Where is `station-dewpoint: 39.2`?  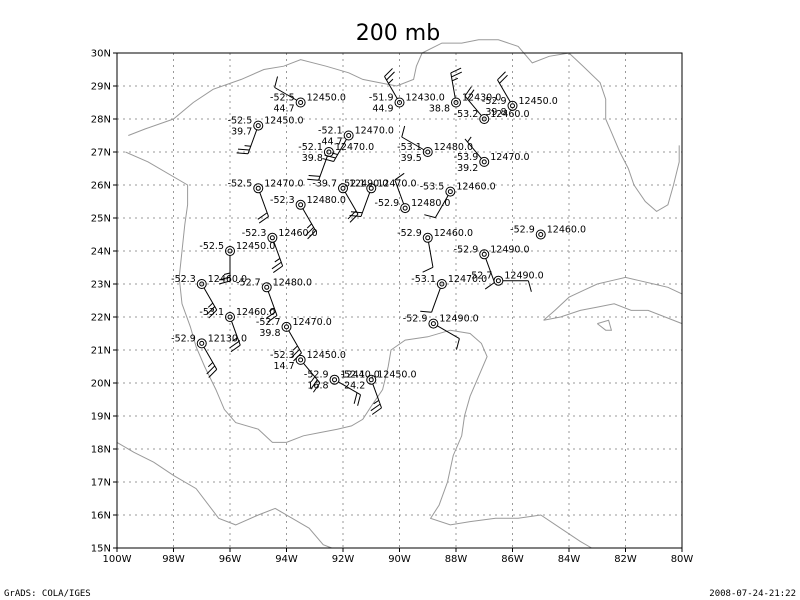 station-dewpoint: 39.2 is located at coordinates (467, 168).